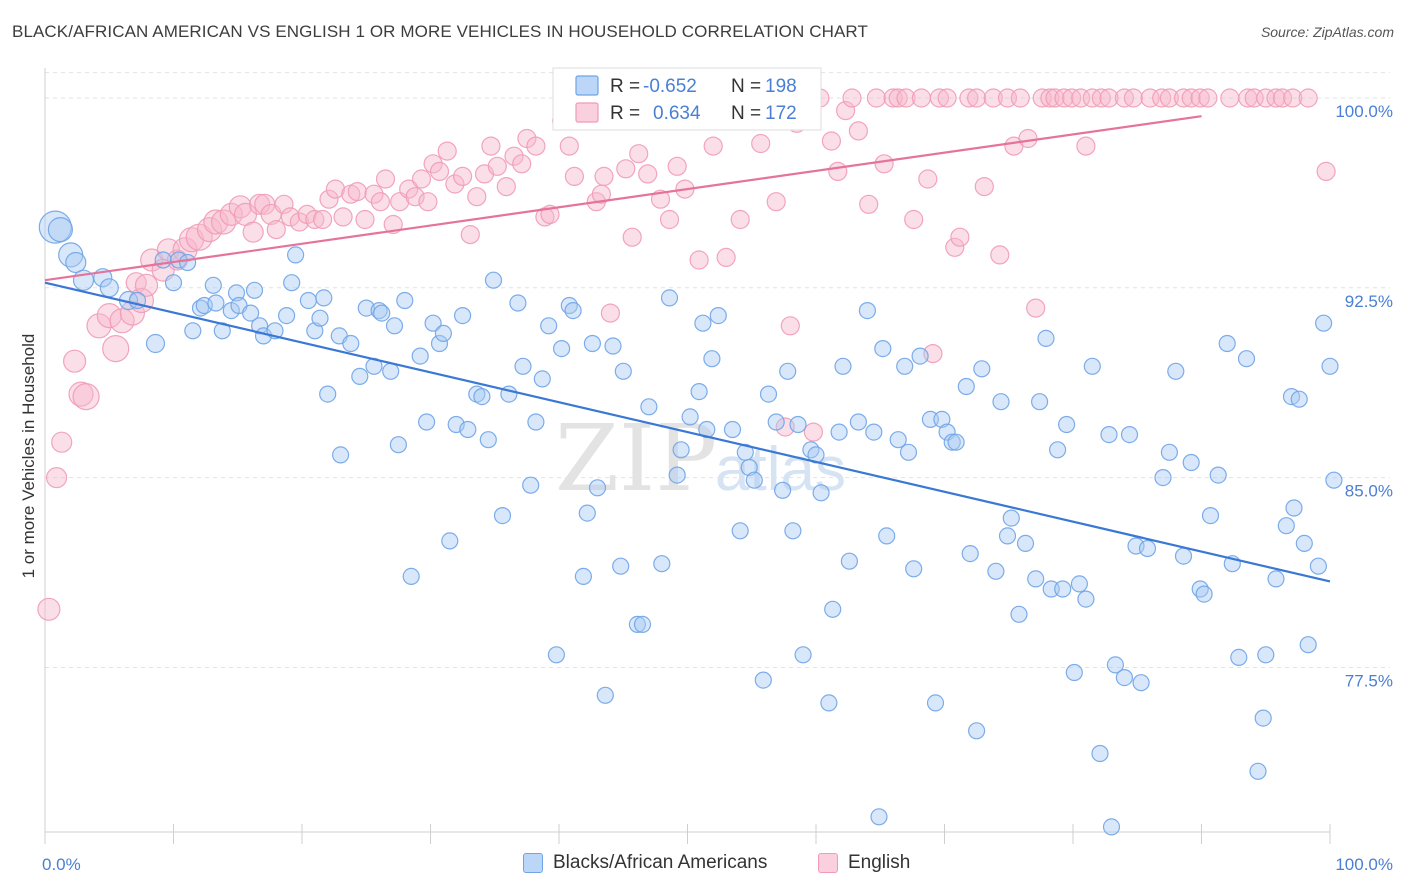 The width and height of the screenshot is (1406, 892). Describe the element at coordinates (1364, 864) in the screenshot. I see `x-tick-label-1: 100.0%` at that location.